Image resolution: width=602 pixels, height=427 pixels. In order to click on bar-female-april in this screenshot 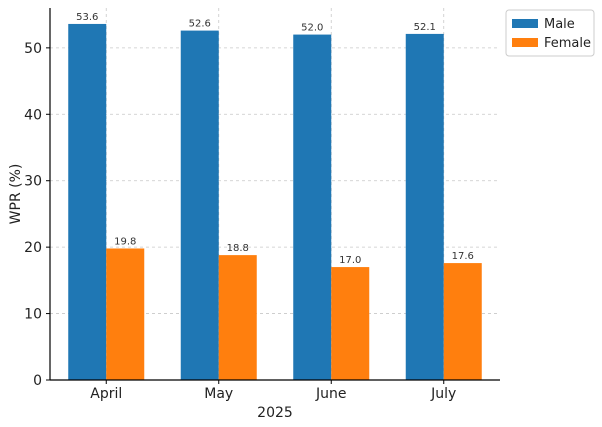, I will do `click(125, 314)`.